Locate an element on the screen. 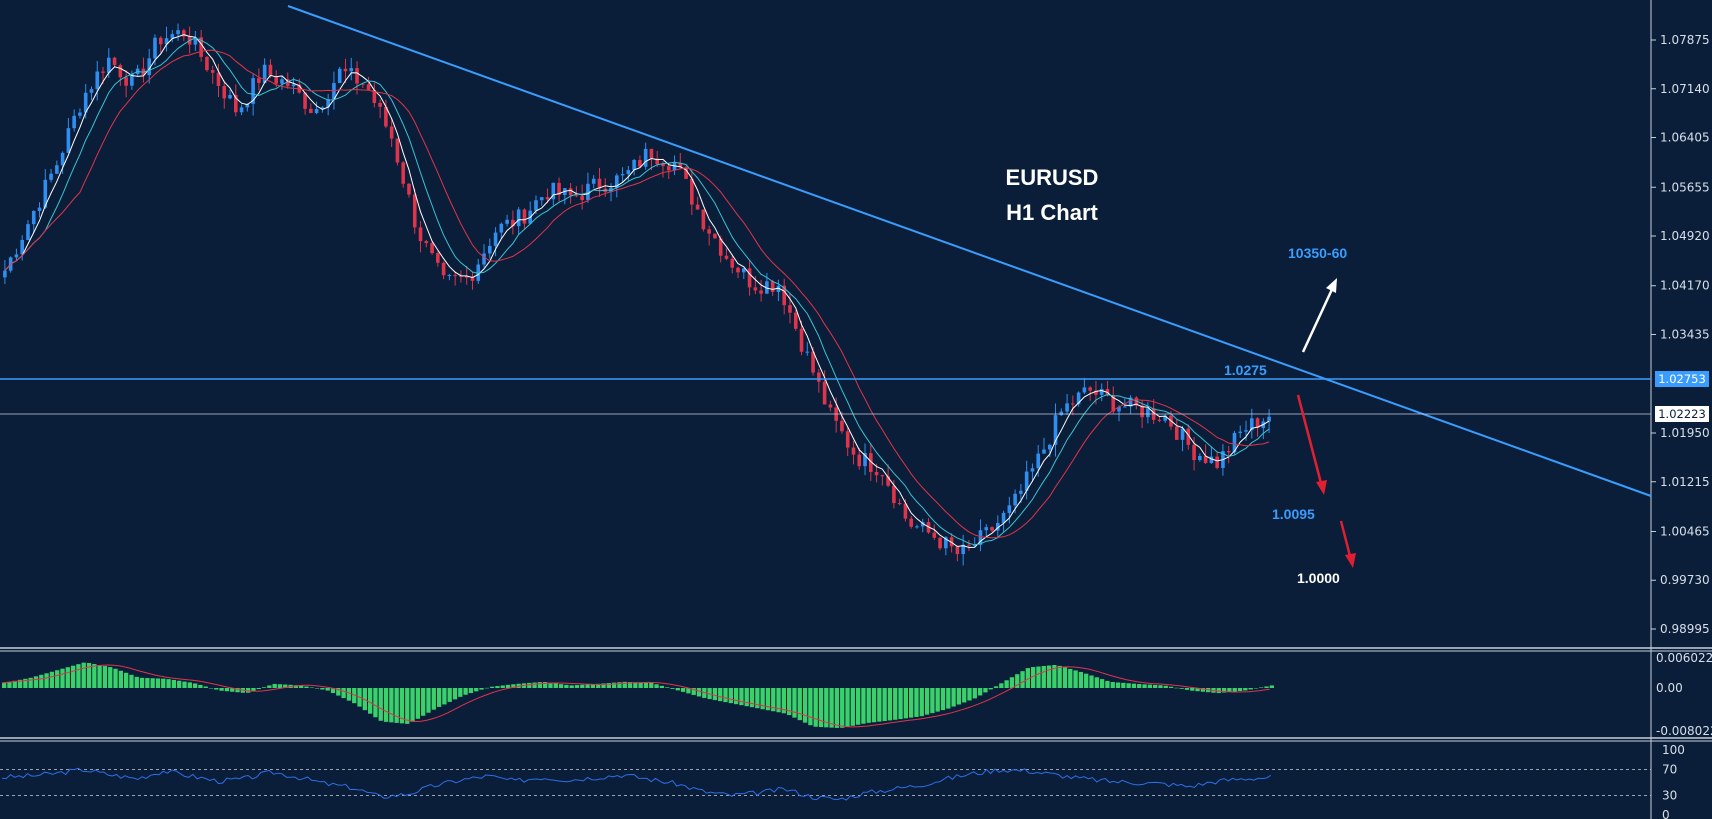 The image size is (1712, 819). price-tick-label: 1.04170 is located at coordinates (1685, 286).